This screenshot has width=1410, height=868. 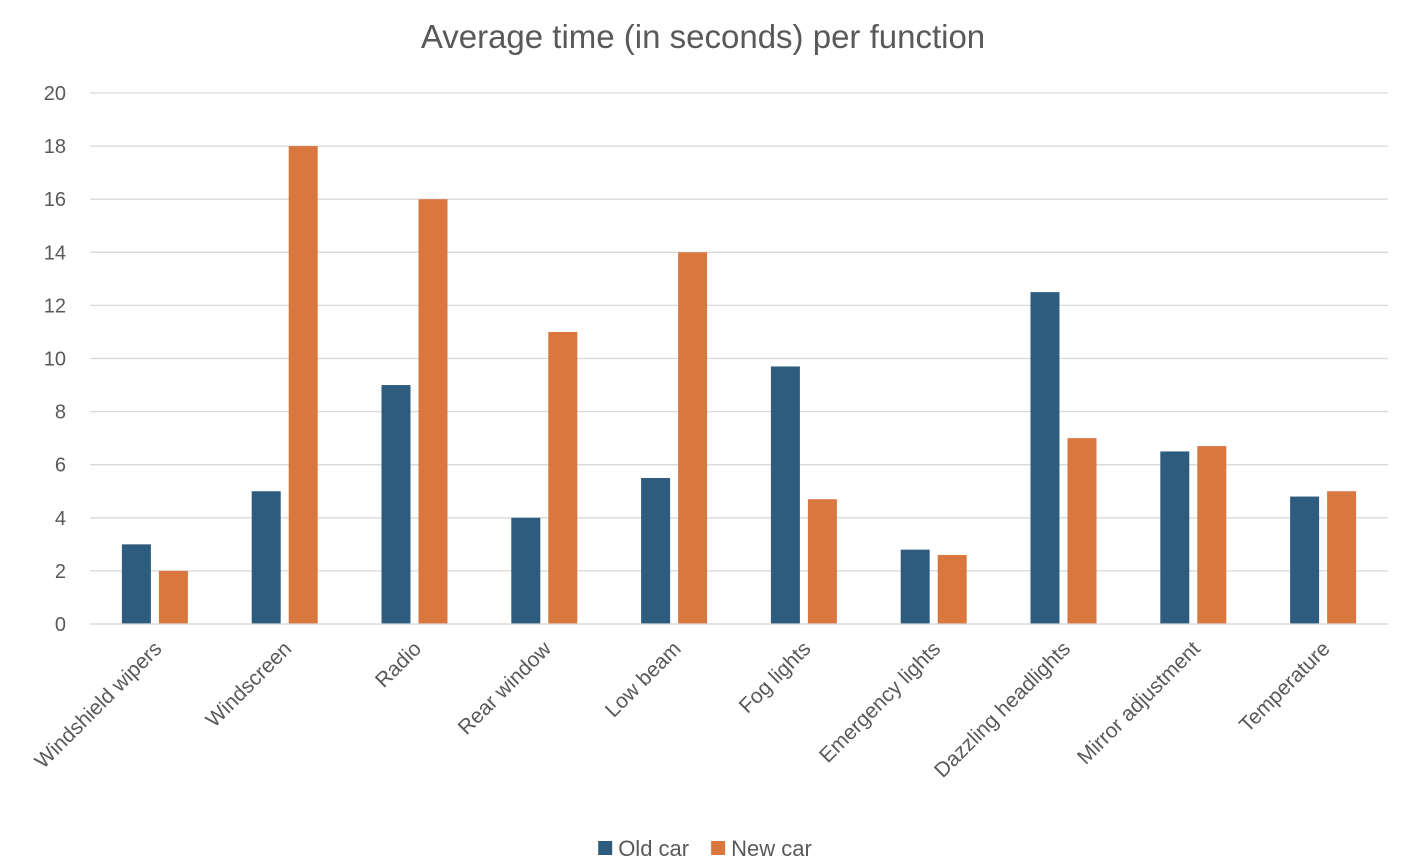 I want to click on chart-title: Average time (in seconds) per function, so click(x=703, y=36).